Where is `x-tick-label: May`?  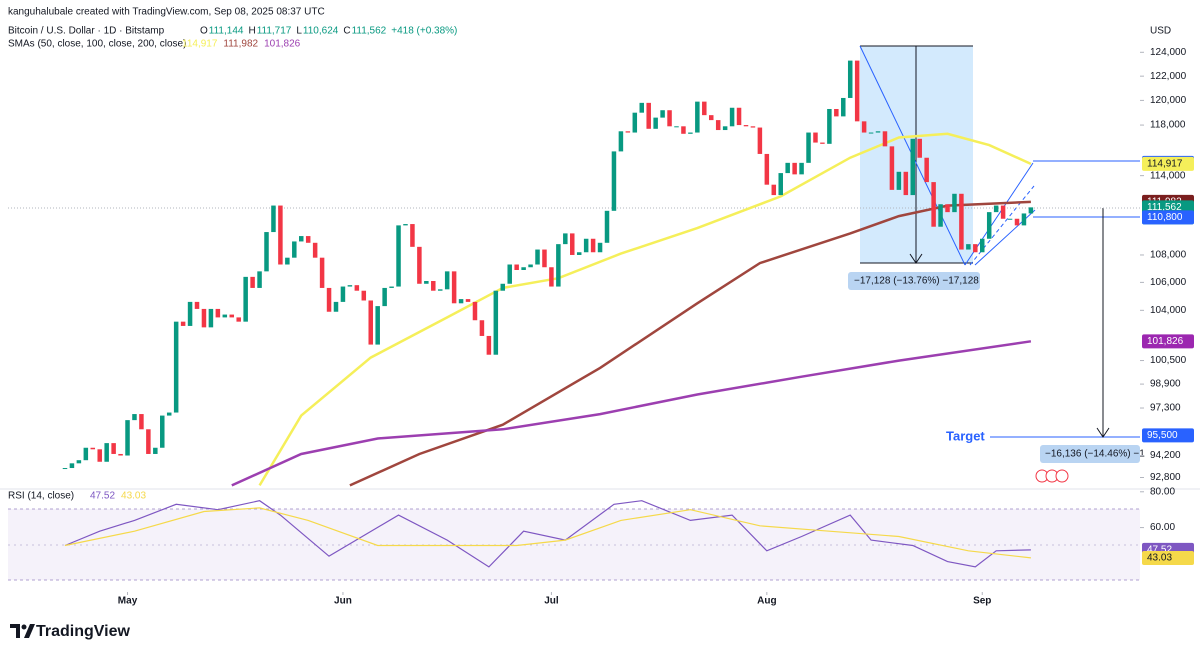 x-tick-label: May is located at coordinates (128, 601).